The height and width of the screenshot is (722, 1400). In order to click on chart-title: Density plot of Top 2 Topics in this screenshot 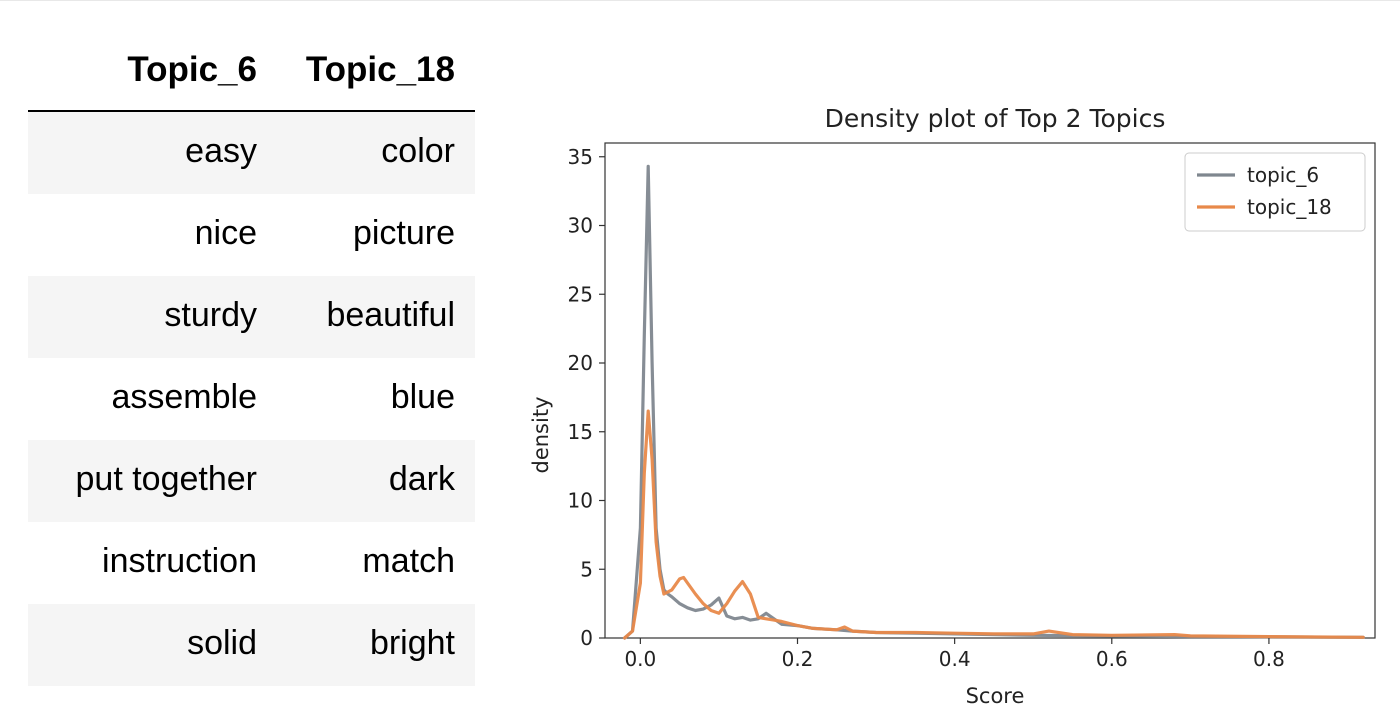, I will do `click(995, 118)`.